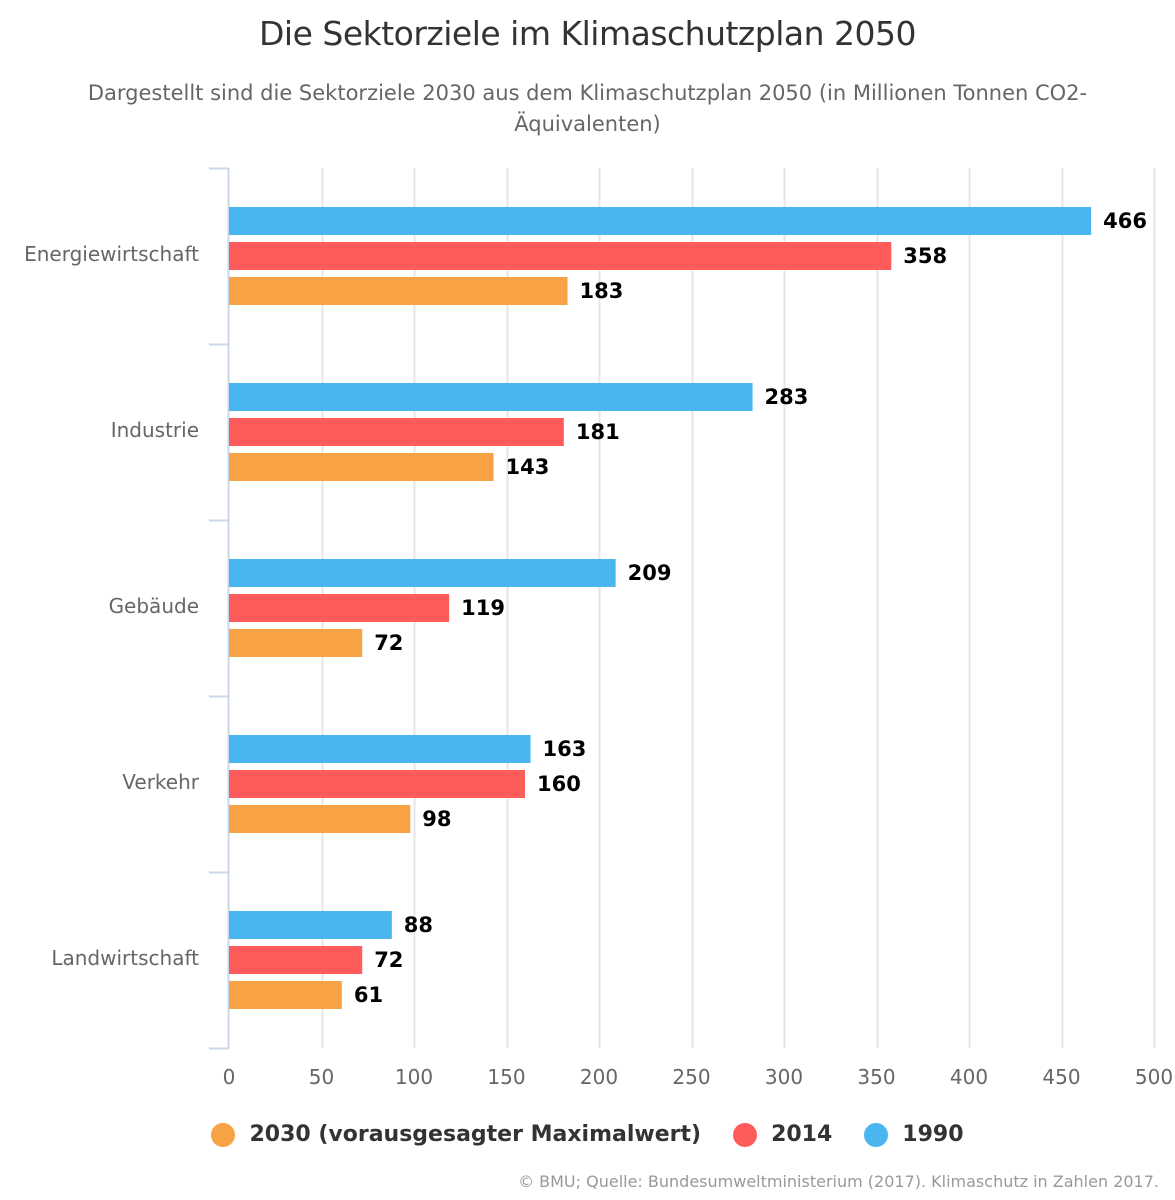 The height and width of the screenshot is (1200, 1175). Describe the element at coordinates (565, 749) in the screenshot. I see `data-label: 163` at that location.